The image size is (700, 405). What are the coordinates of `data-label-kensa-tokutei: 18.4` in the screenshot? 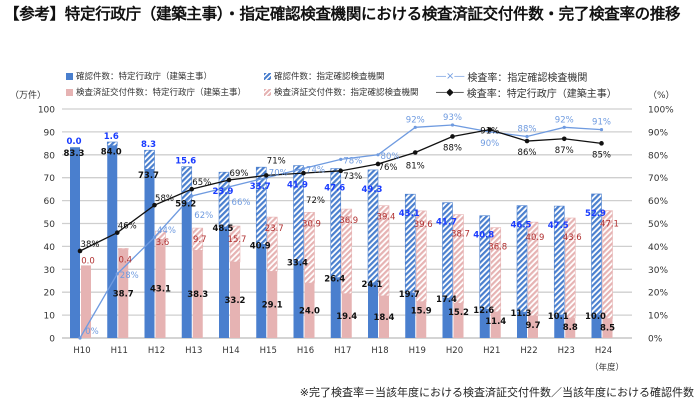 It's located at (384, 318).